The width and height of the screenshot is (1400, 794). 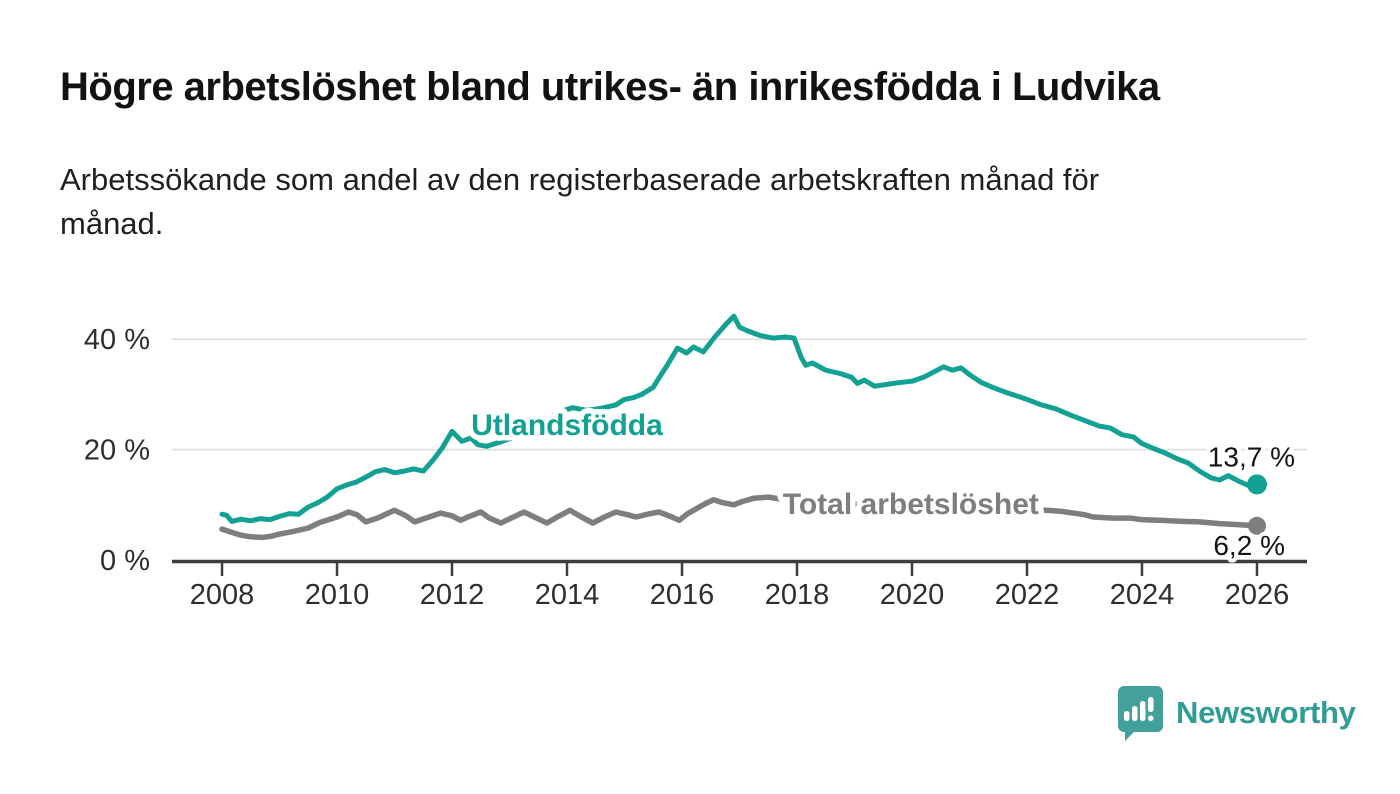 What do you see at coordinates (112, 223) in the screenshot?
I see `chart-subtitle-line2: månad.` at bounding box center [112, 223].